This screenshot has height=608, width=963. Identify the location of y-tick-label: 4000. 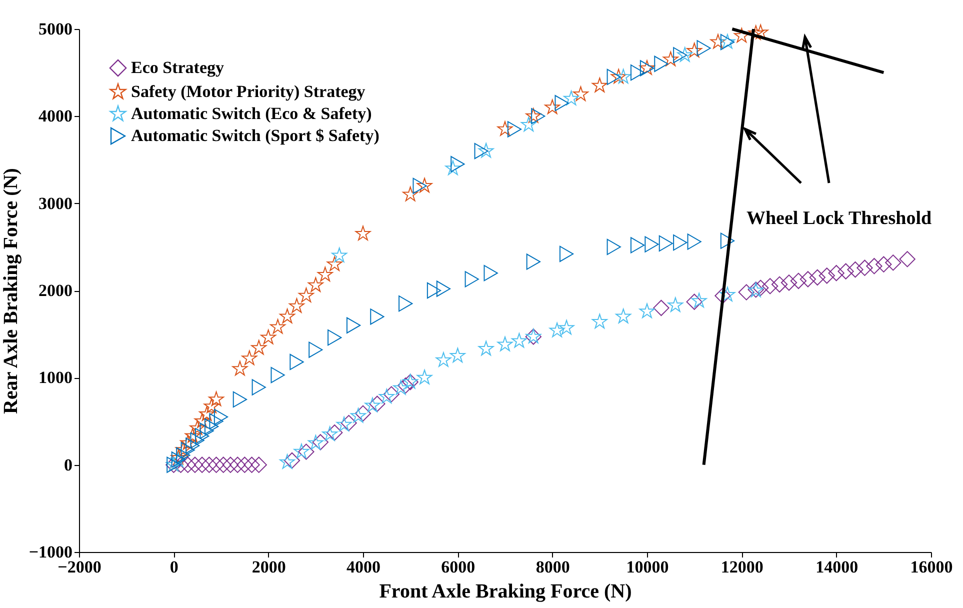
(55, 116).